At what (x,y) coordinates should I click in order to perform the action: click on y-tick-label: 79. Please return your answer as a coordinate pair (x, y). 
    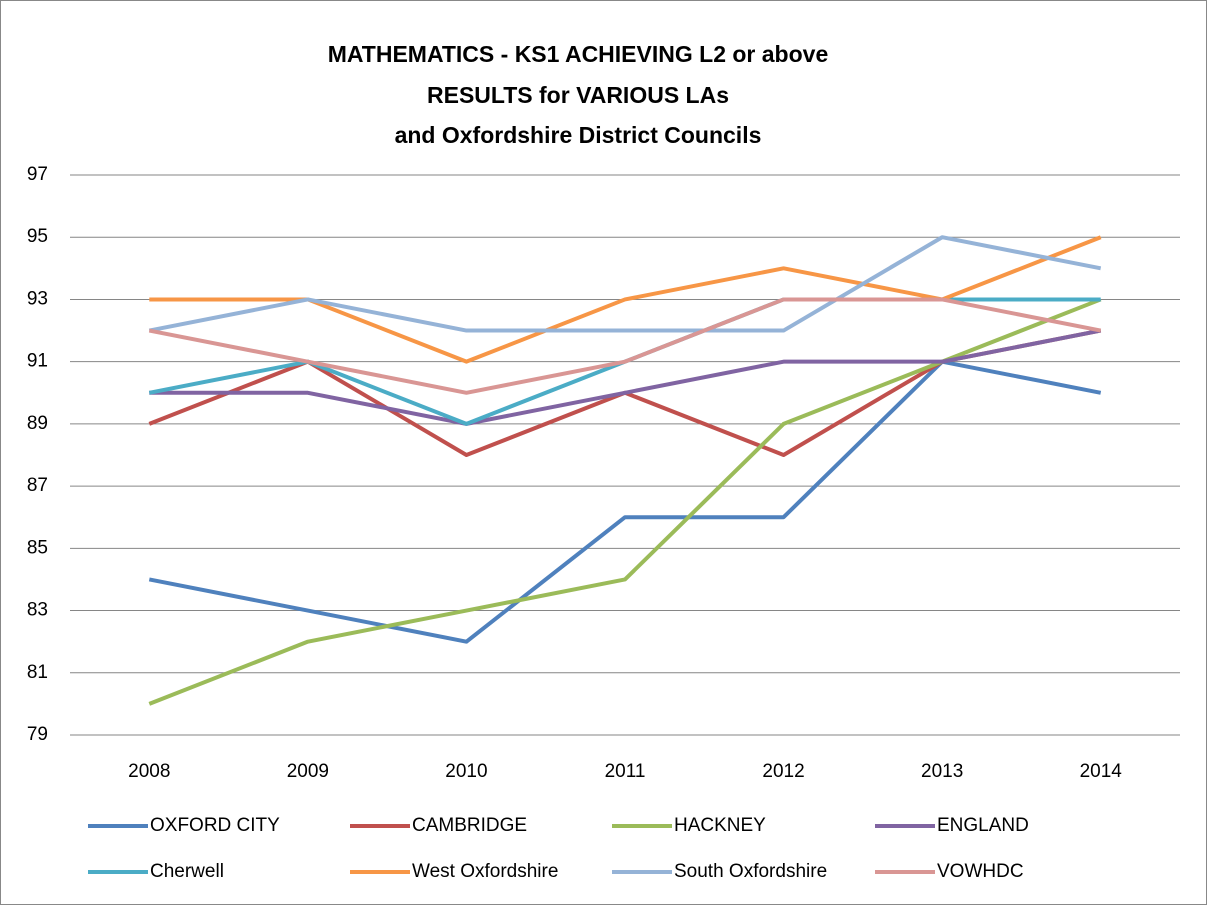
    Looking at the image, I should click on (37, 734).